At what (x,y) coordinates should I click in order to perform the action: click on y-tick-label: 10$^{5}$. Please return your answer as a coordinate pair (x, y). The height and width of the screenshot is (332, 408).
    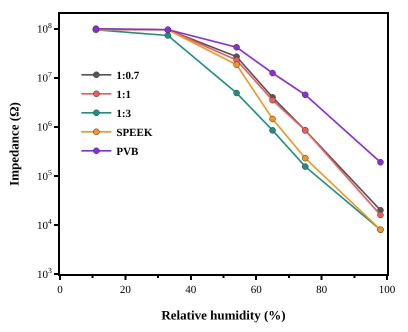
    Looking at the image, I should click on (44, 175).